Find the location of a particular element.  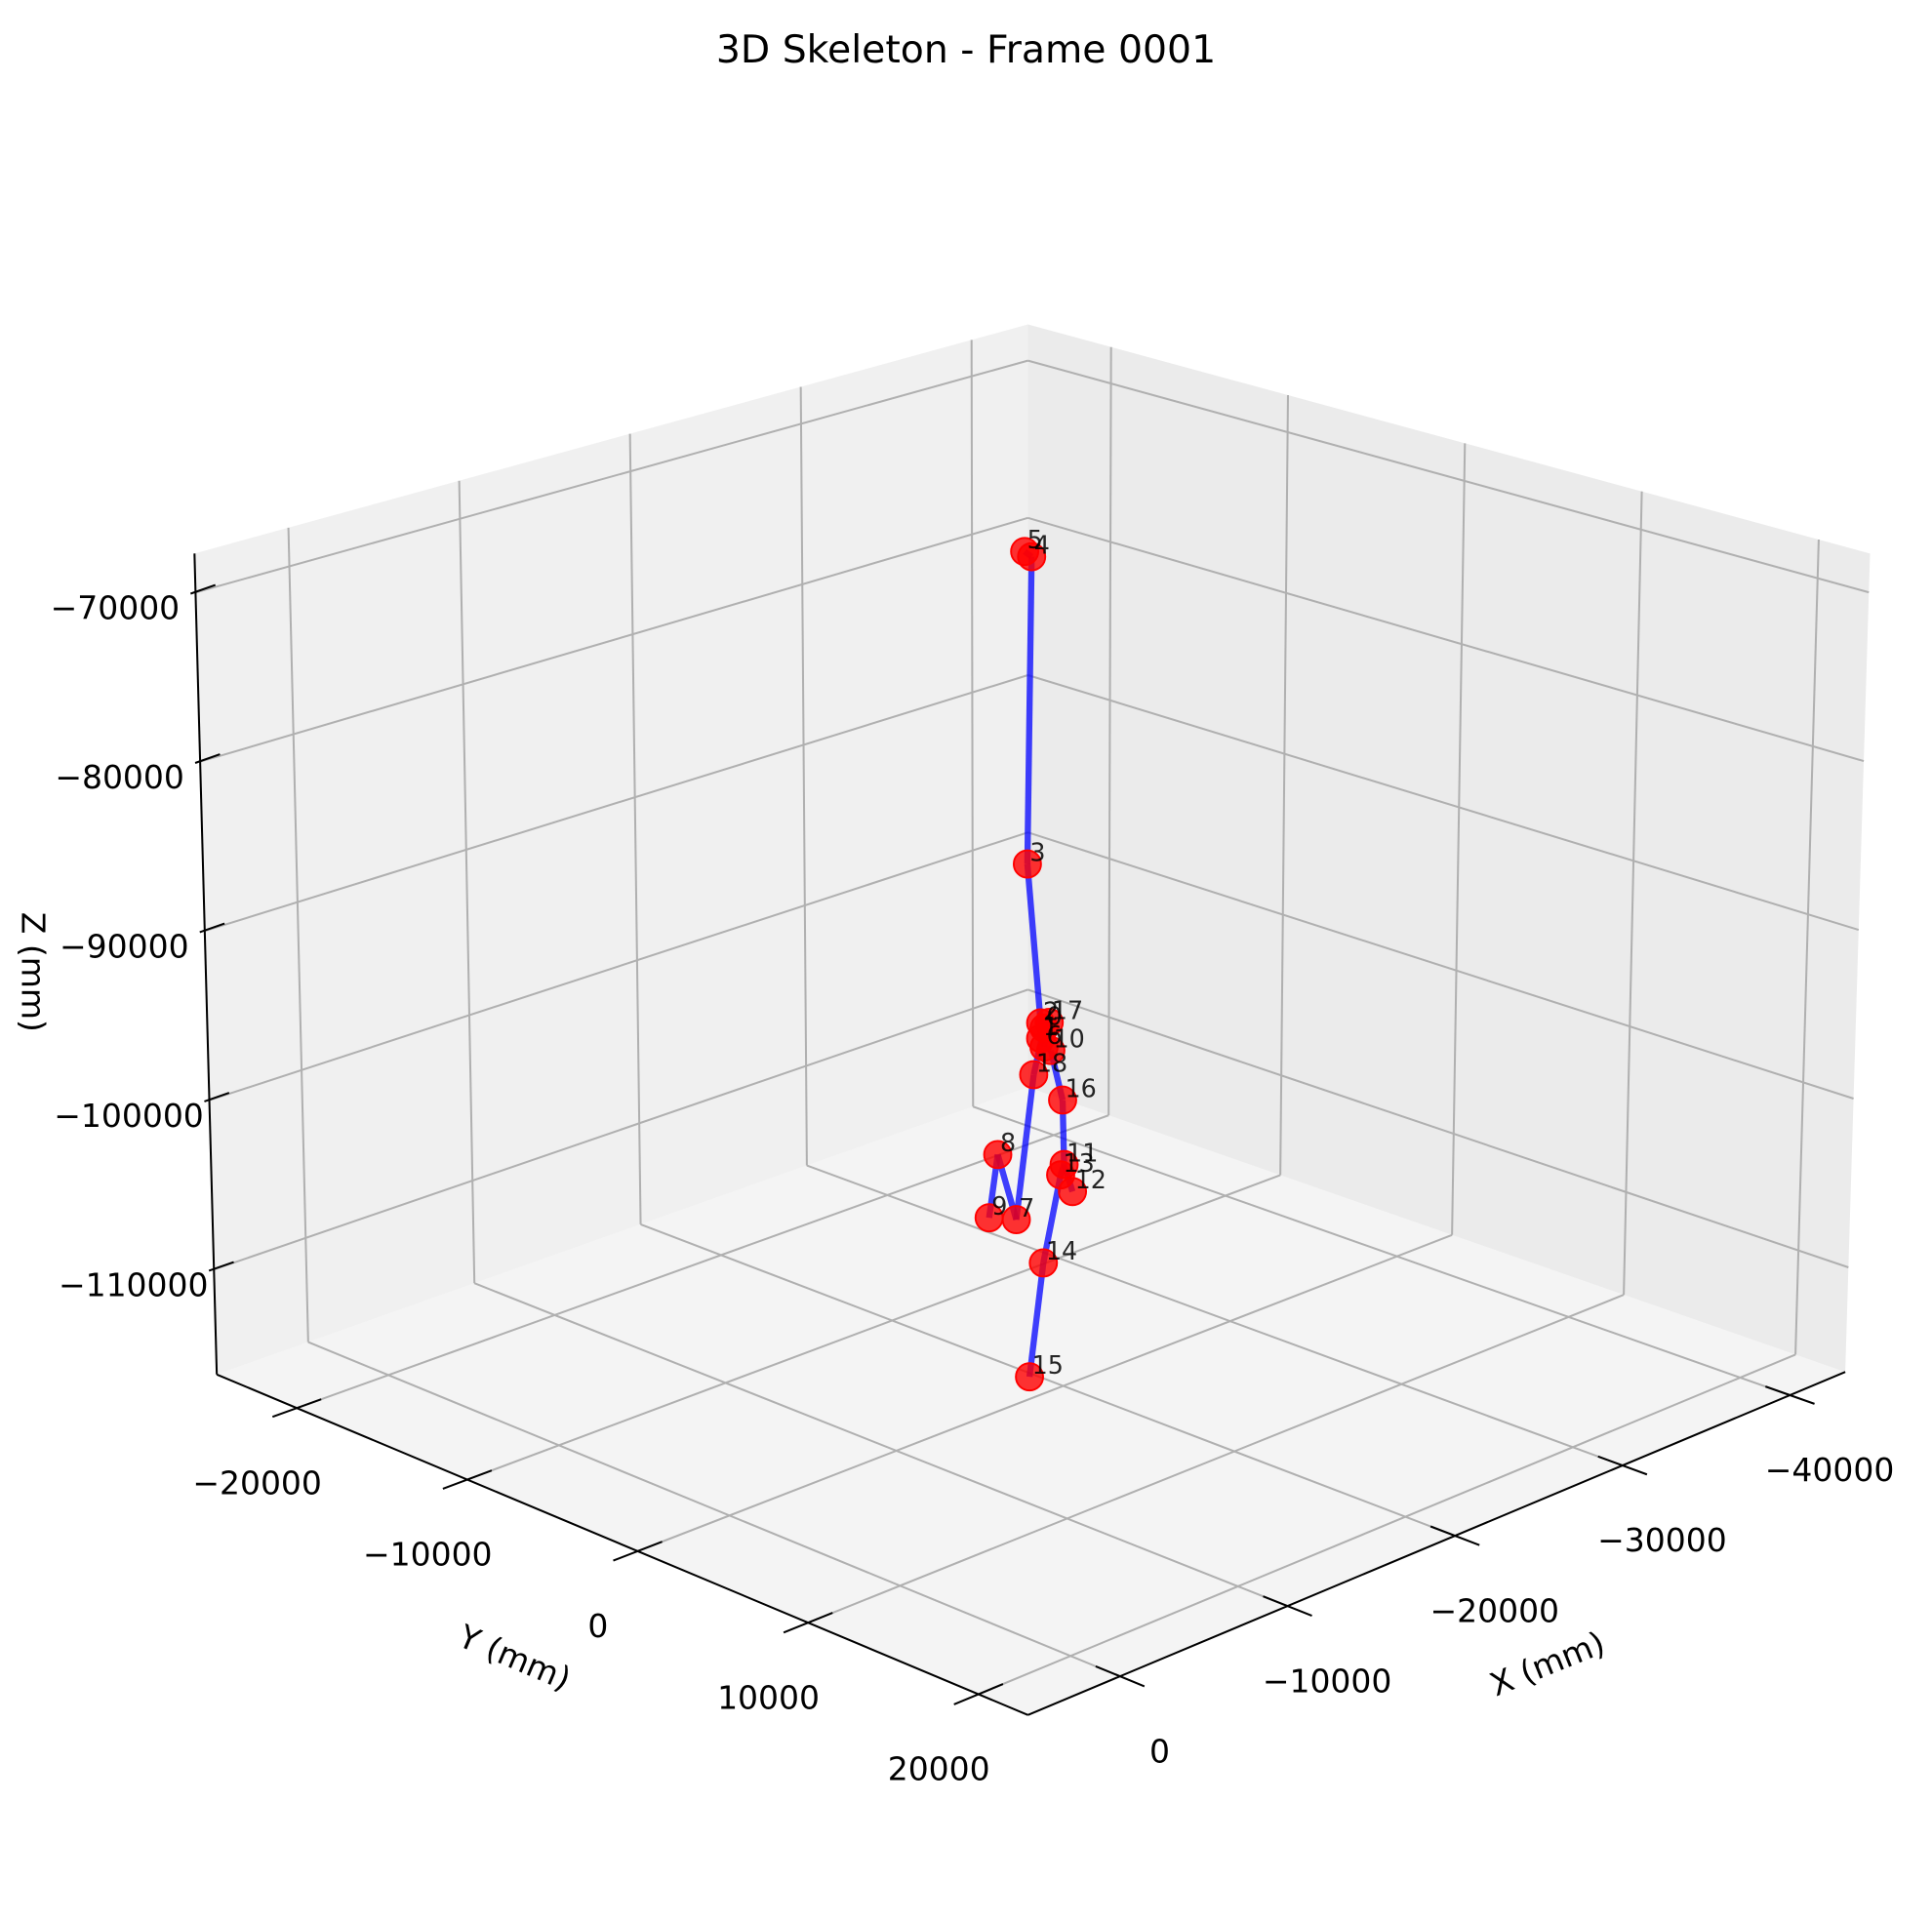

z-tick-label: −100000 is located at coordinates (129, 1116).